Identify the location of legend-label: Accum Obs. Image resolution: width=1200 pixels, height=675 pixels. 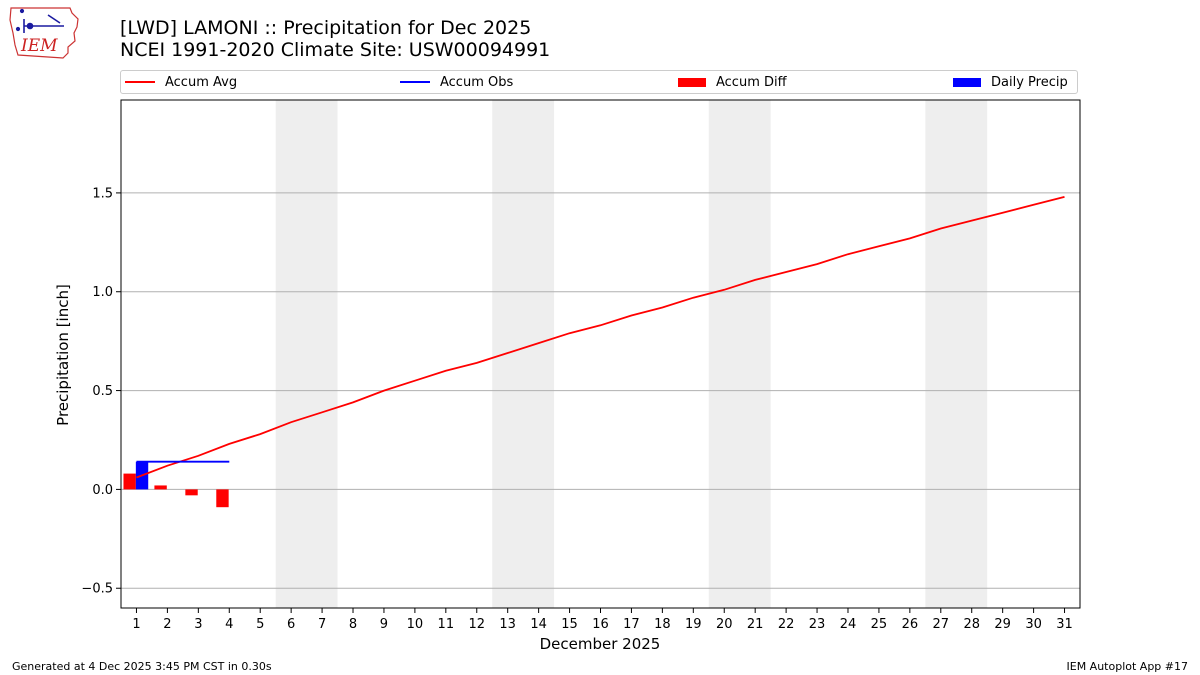
(477, 82).